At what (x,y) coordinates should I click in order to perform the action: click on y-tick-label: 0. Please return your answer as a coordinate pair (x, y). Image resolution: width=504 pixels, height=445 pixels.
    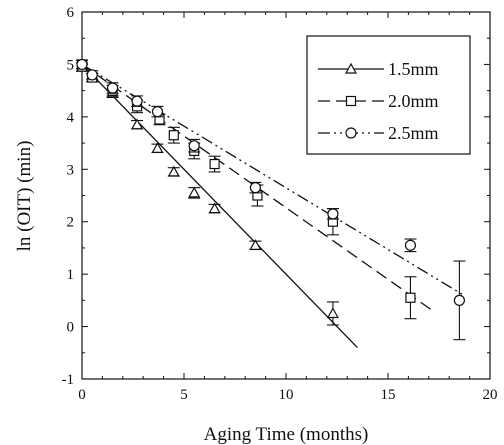
    Looking at the image, I should click on (71, 328).